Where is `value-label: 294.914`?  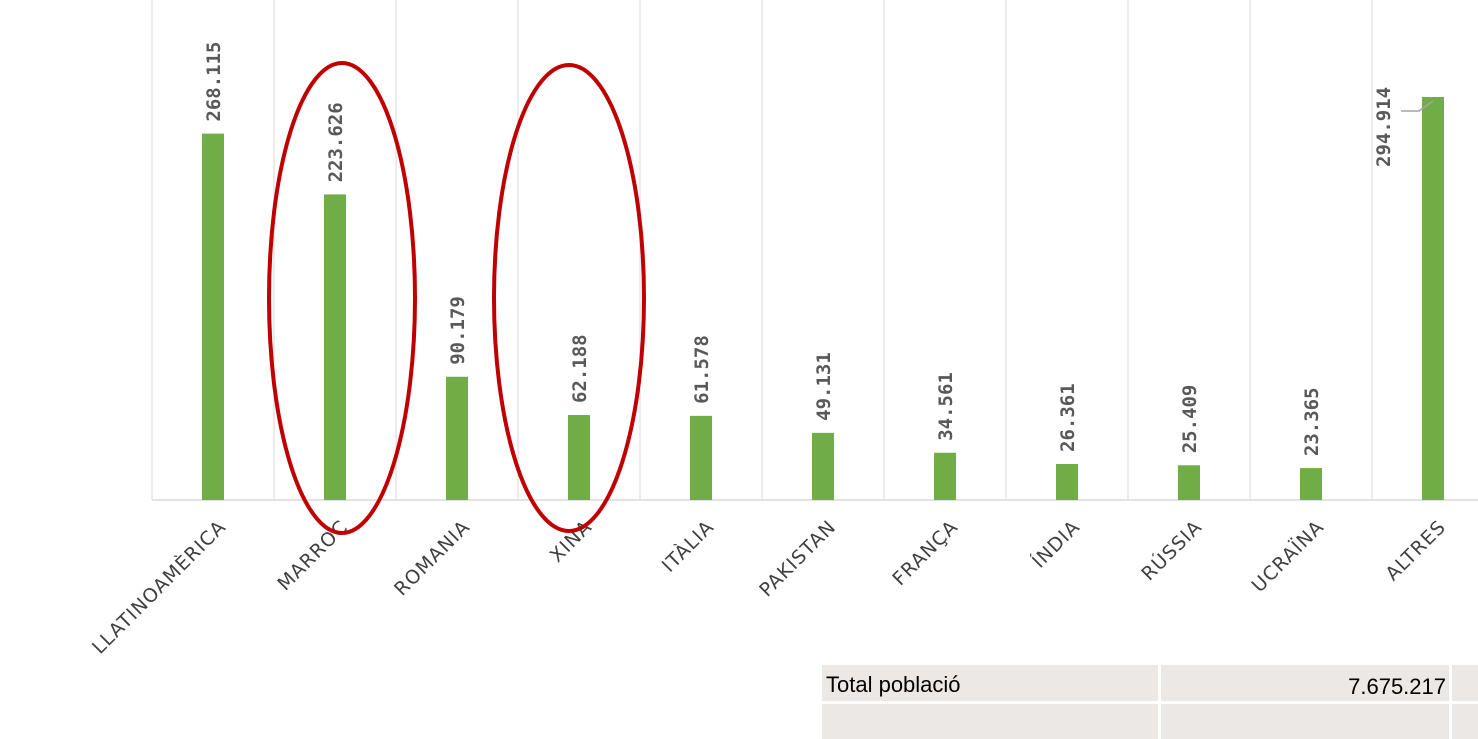
value-label: 294.914 is located at coordinates (1384, 127).